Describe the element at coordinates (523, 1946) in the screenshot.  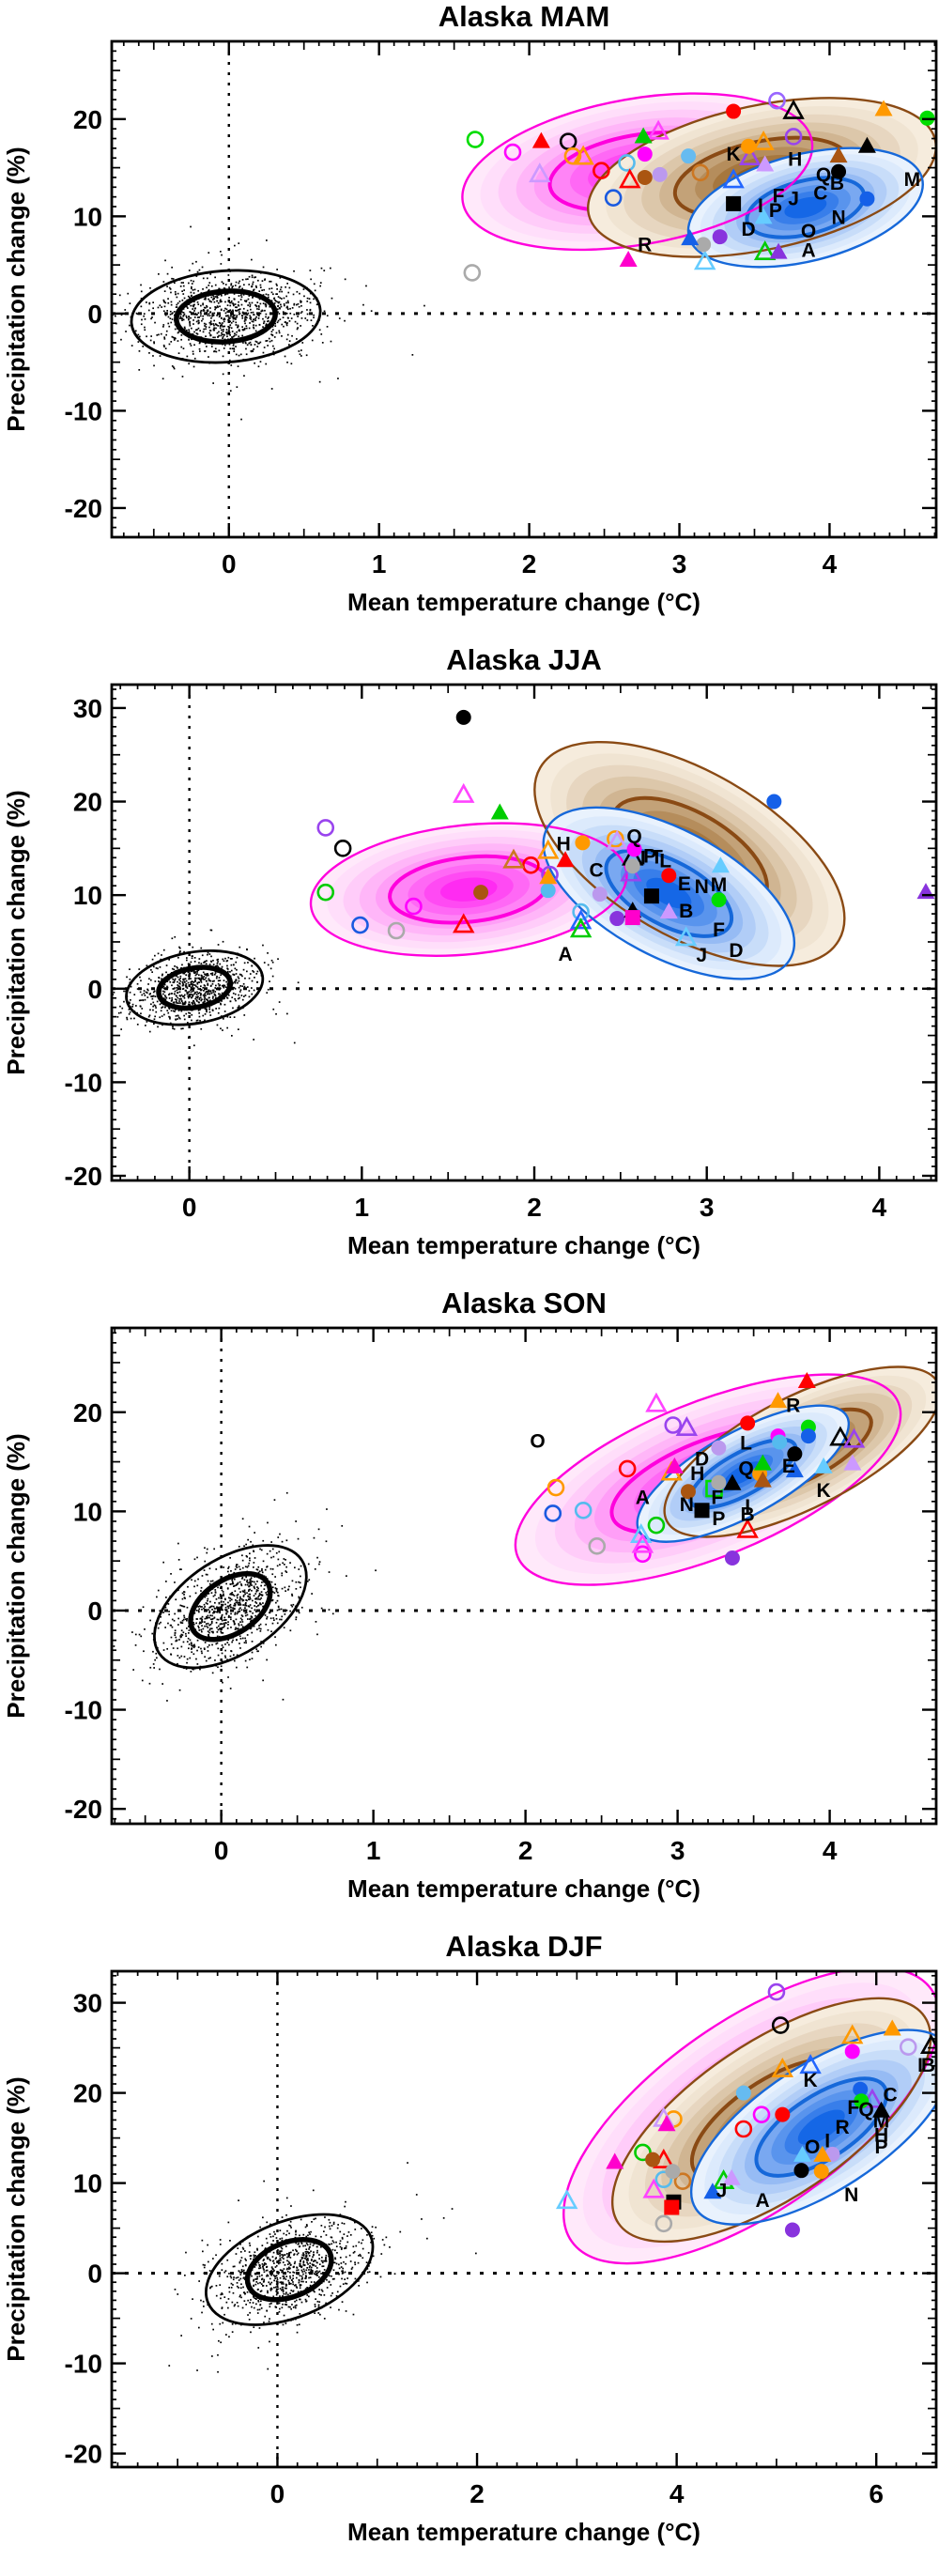
I see `panel-title: Alaska DJF` at that location.